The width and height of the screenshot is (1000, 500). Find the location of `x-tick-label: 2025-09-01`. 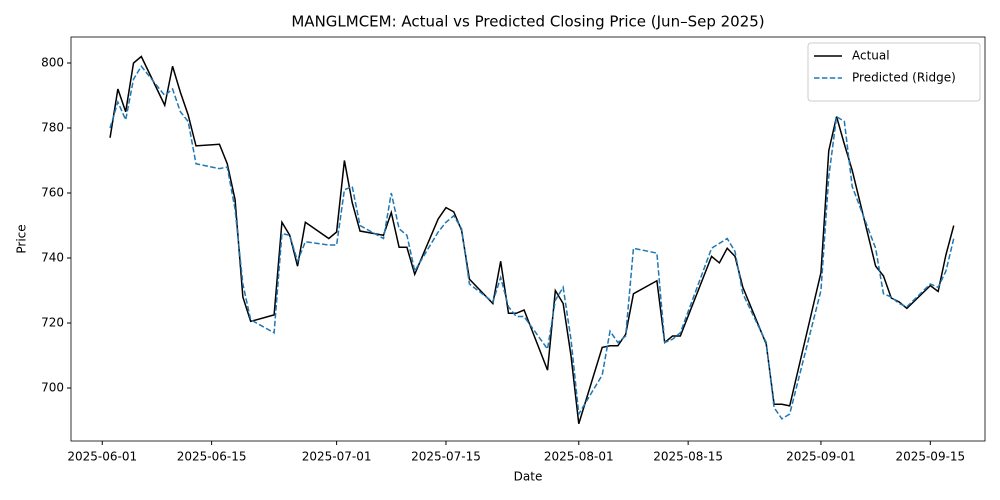

x-tick-label: 2025-09-01 is located at coordinates (821, 457).